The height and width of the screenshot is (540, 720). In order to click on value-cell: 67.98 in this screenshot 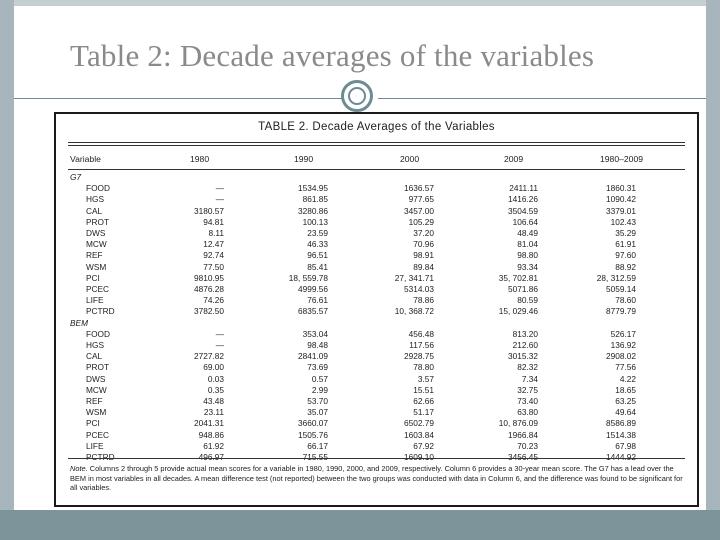, I will do `click(625, 445)`.